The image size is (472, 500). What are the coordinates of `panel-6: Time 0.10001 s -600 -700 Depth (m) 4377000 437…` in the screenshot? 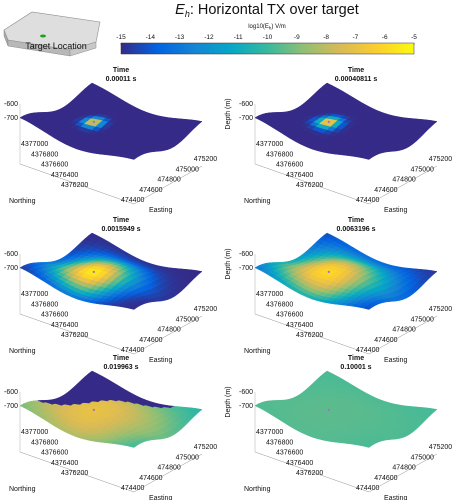 It's located at (338, 427).